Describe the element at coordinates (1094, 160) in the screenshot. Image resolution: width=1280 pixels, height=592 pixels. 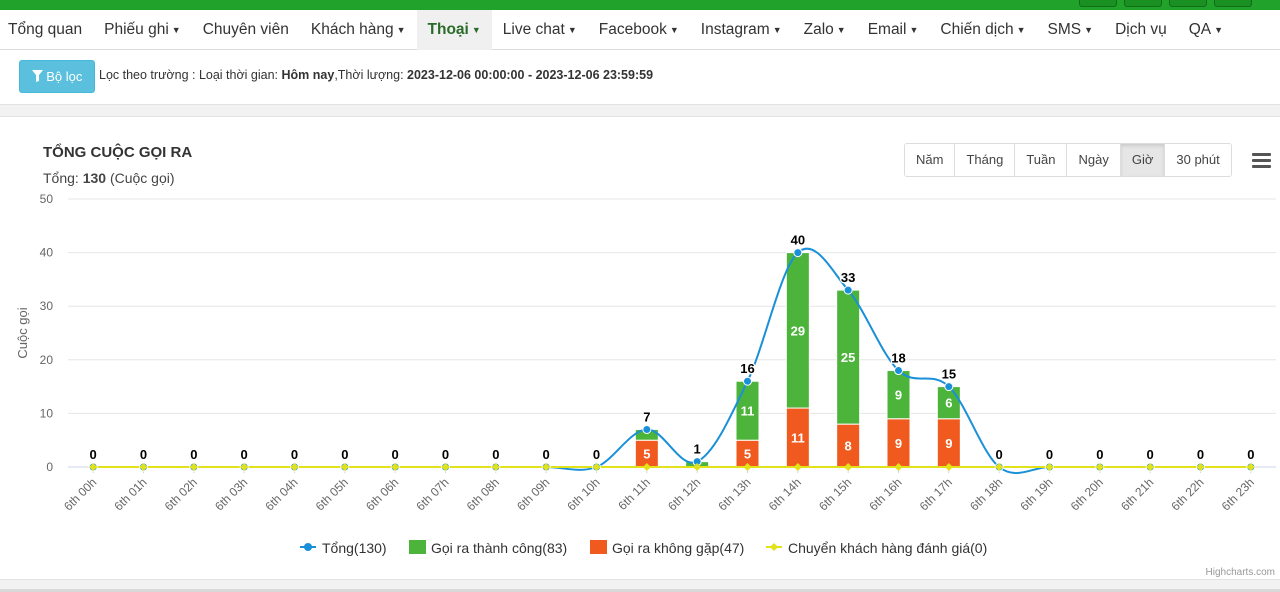
I see `period-option: Ngày` at that location.